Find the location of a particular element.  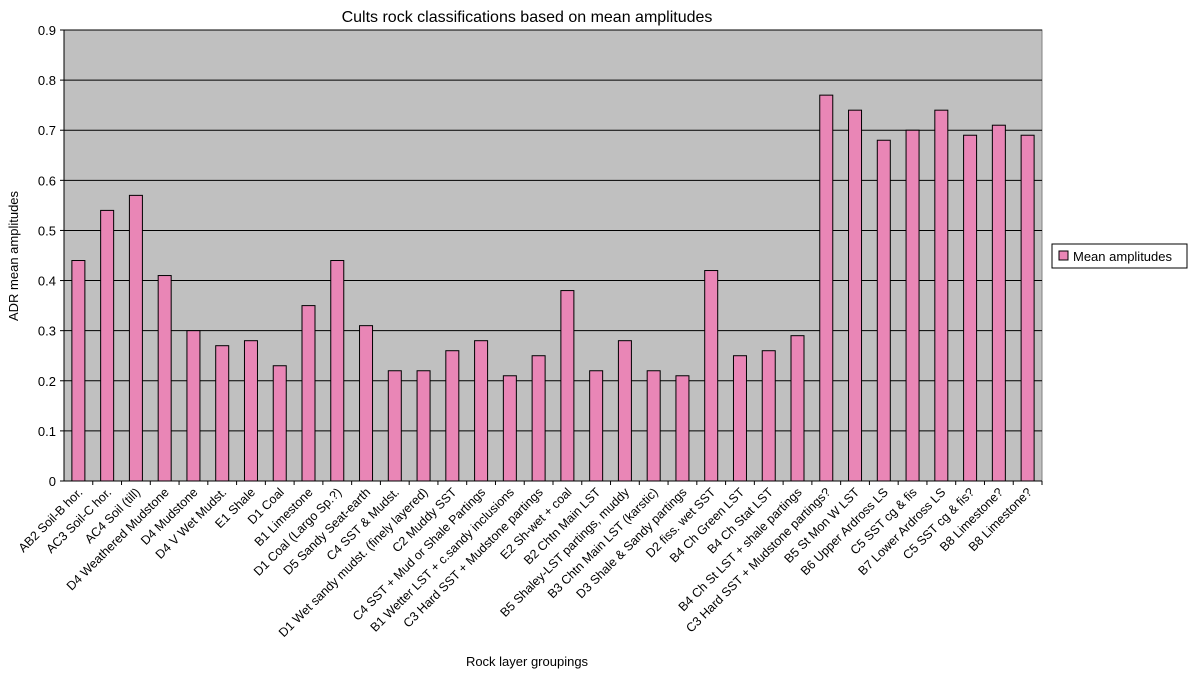

y-tick-label: 0.9 is located at coordinates (47, 30).